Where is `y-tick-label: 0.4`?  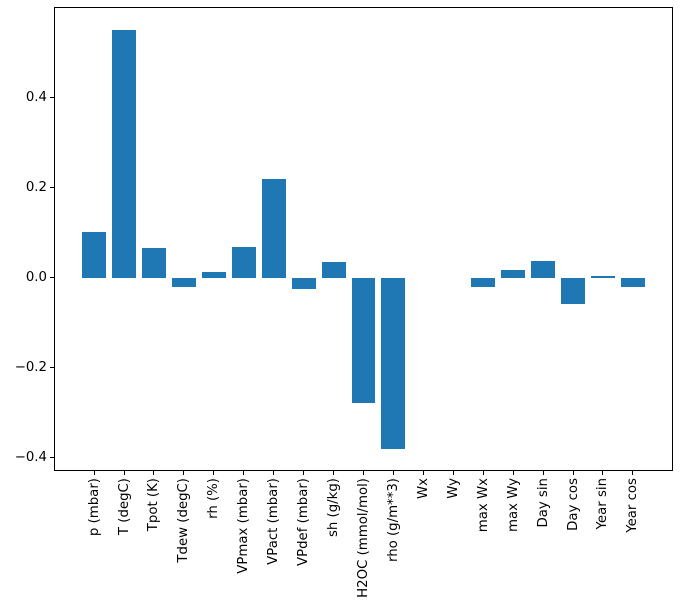
y-tick-label: 0.4 is located at coordinates (36, 97).